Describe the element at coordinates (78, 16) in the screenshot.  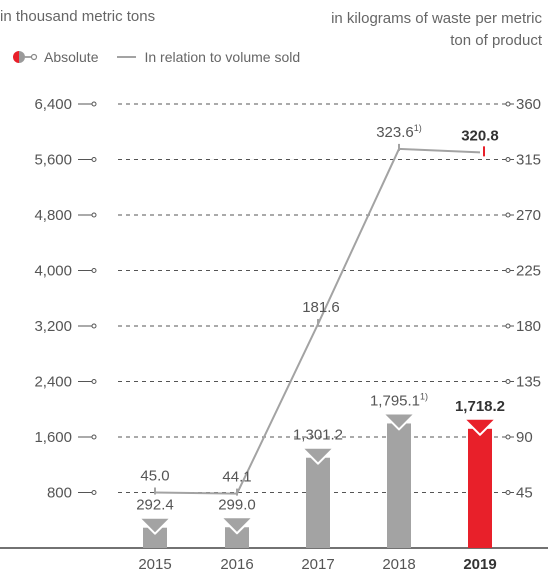
I see `left-axis-unit: in thousand metric tons` at that location.